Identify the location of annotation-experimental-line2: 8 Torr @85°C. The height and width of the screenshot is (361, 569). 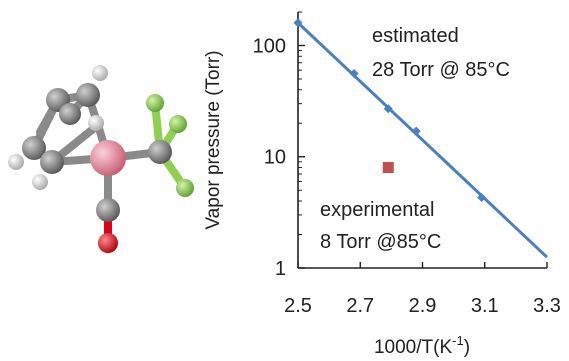
(380, 242).